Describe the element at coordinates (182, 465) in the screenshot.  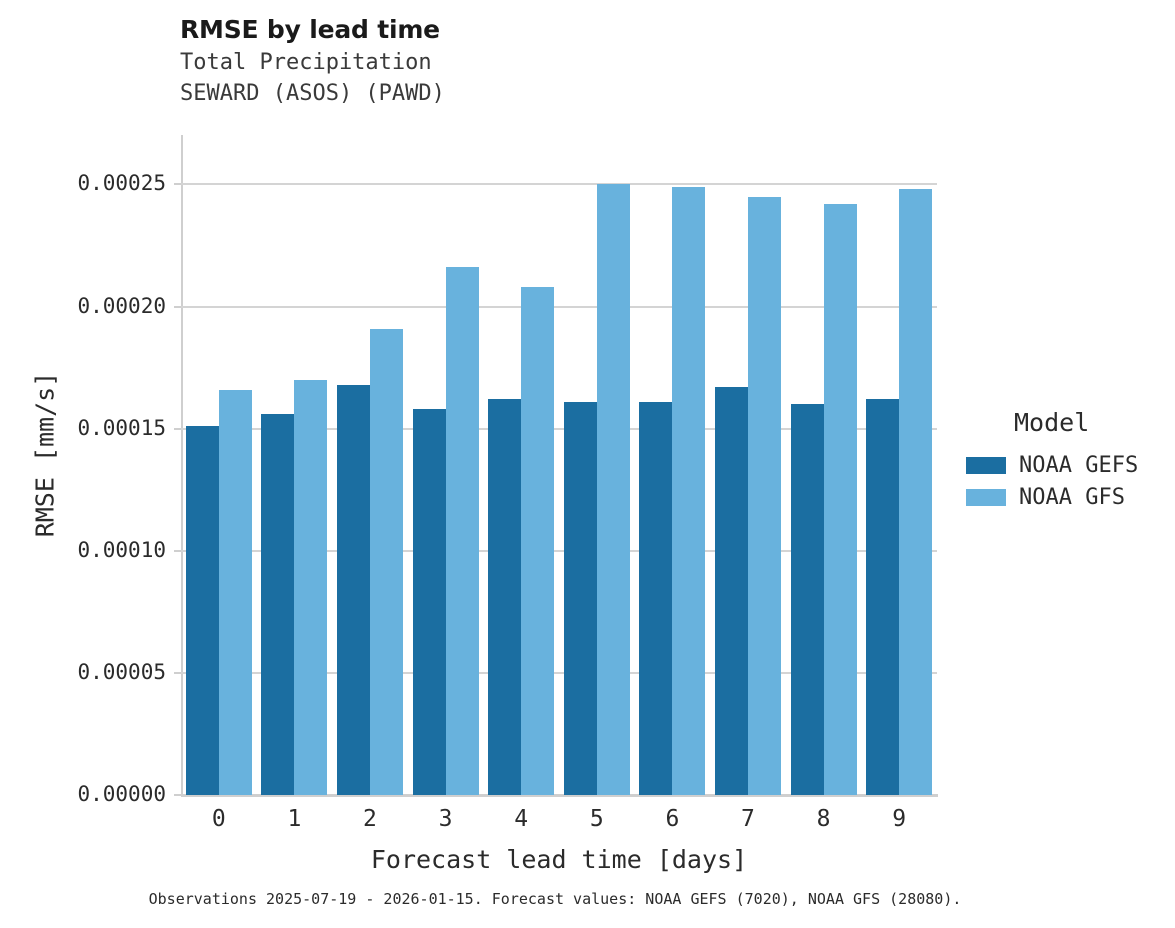
I see `y-axis-line` at that location.